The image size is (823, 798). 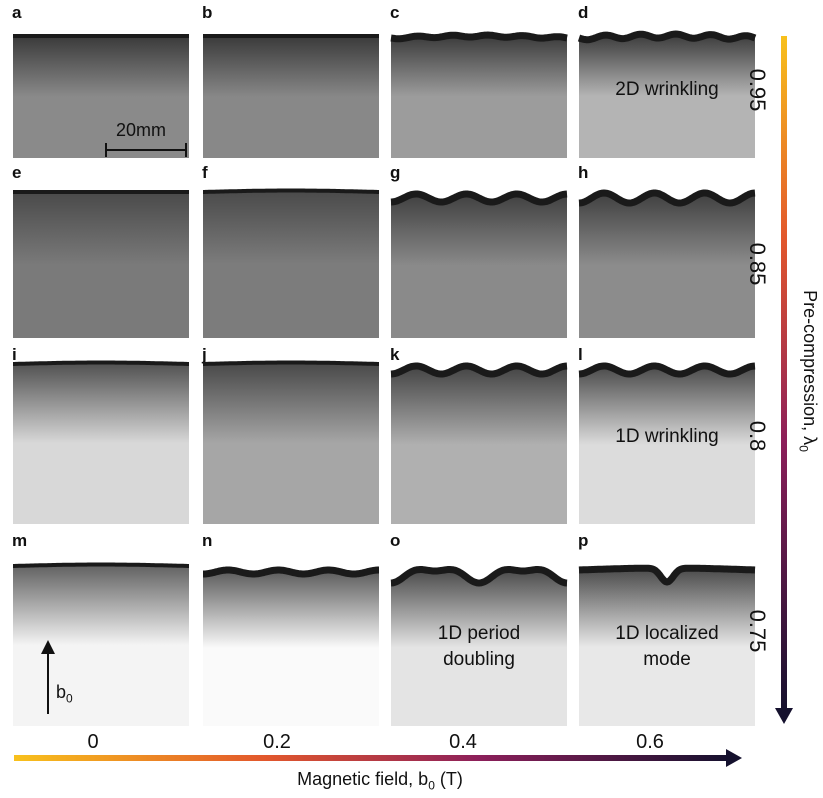 I want to click on panel-photo-n, so click(x=291, y=643).